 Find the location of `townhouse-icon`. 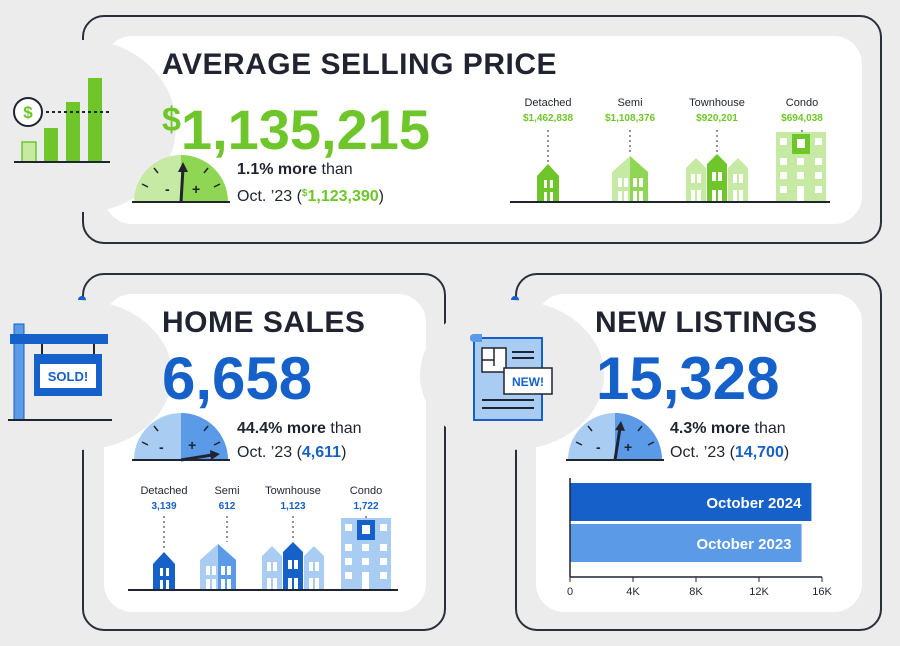

townhouse-icon is located at coordinates (717, 178).